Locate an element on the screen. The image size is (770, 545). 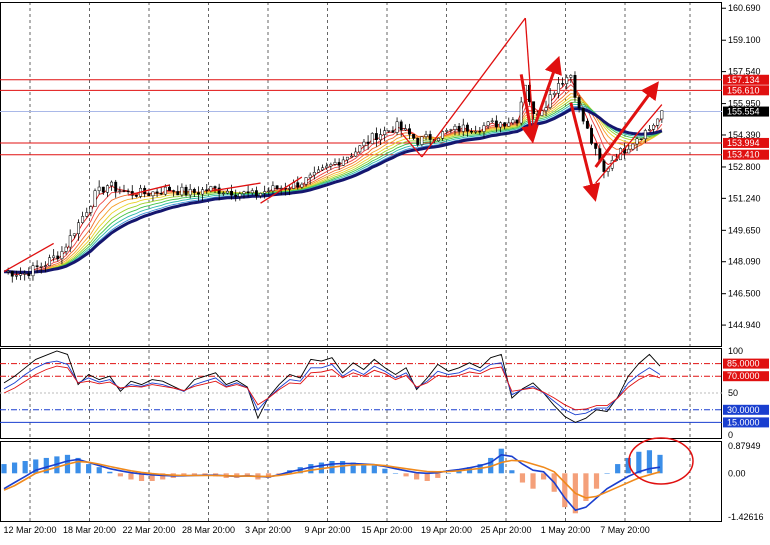
macd-line is located at coordinates (332, 479).